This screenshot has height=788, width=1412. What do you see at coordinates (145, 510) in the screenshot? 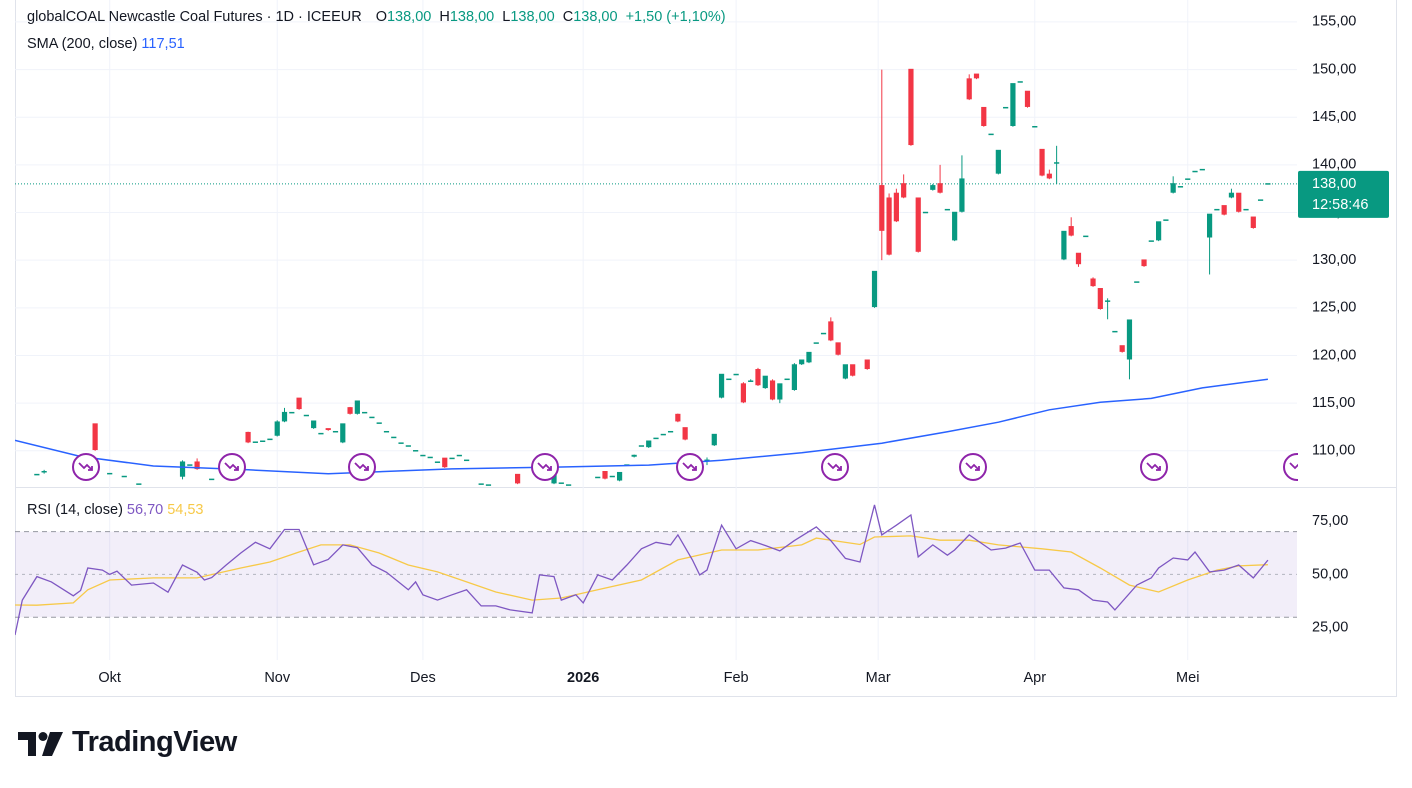
I see `rsi-value: 56,70` at bounding box center [145, 510].